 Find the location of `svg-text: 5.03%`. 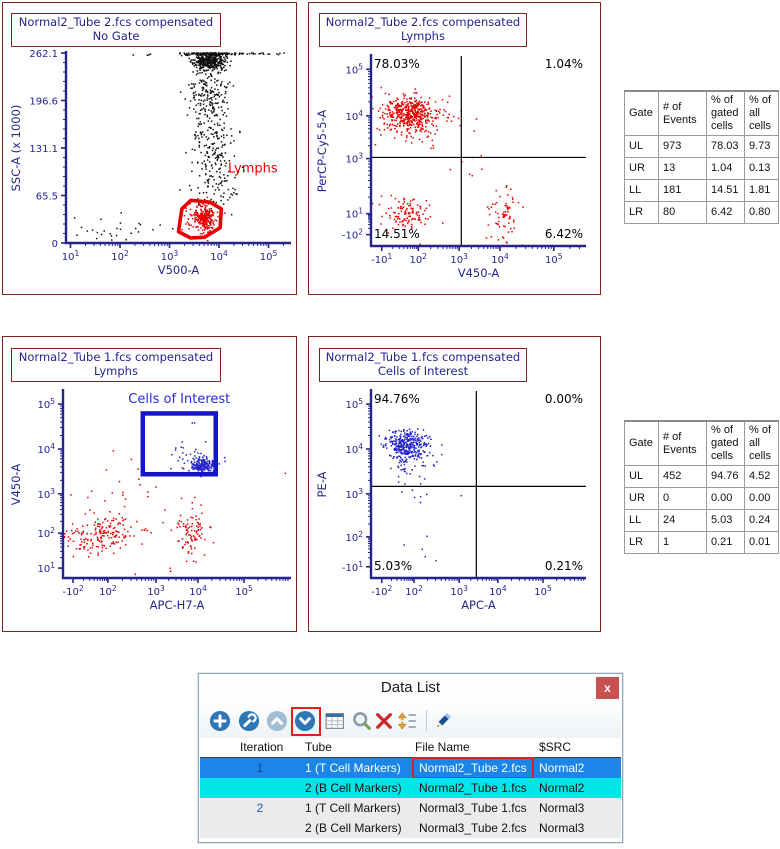

svg-text: 5.03% is located at coordinates (393, 566).